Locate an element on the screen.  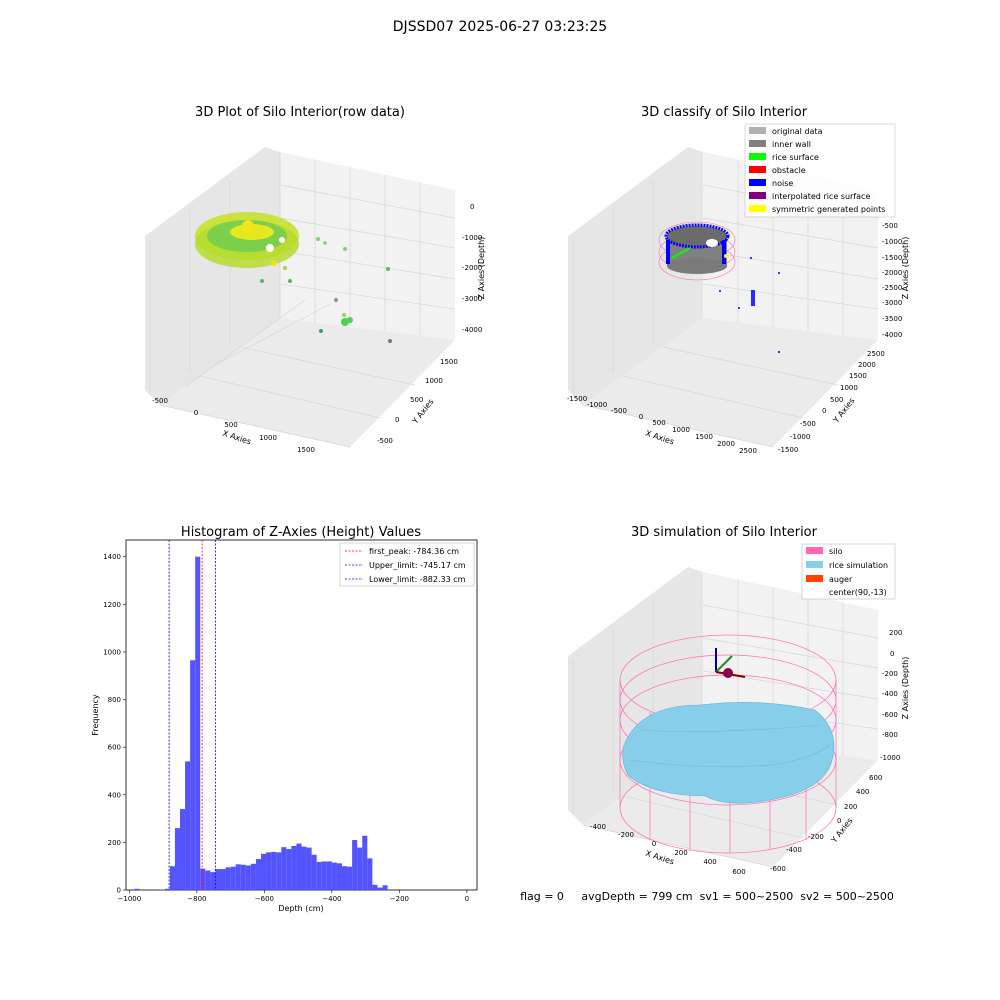
y-tick-label: 0 is located at coordinates (839, 821).